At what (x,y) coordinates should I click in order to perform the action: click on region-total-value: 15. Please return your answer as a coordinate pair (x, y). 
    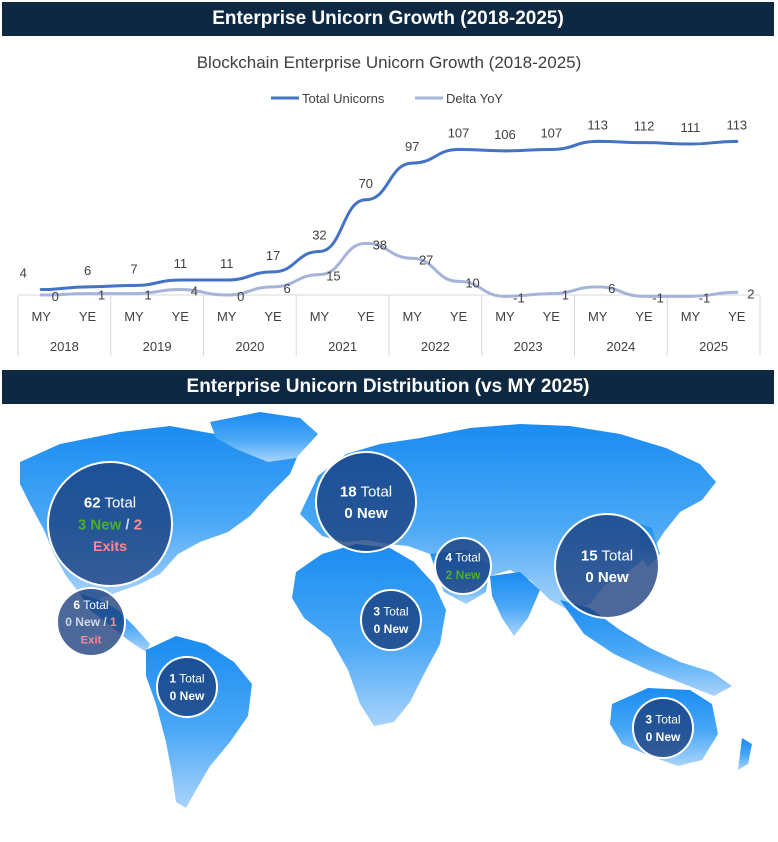
    Looking at the image, I should click on (589, 555).